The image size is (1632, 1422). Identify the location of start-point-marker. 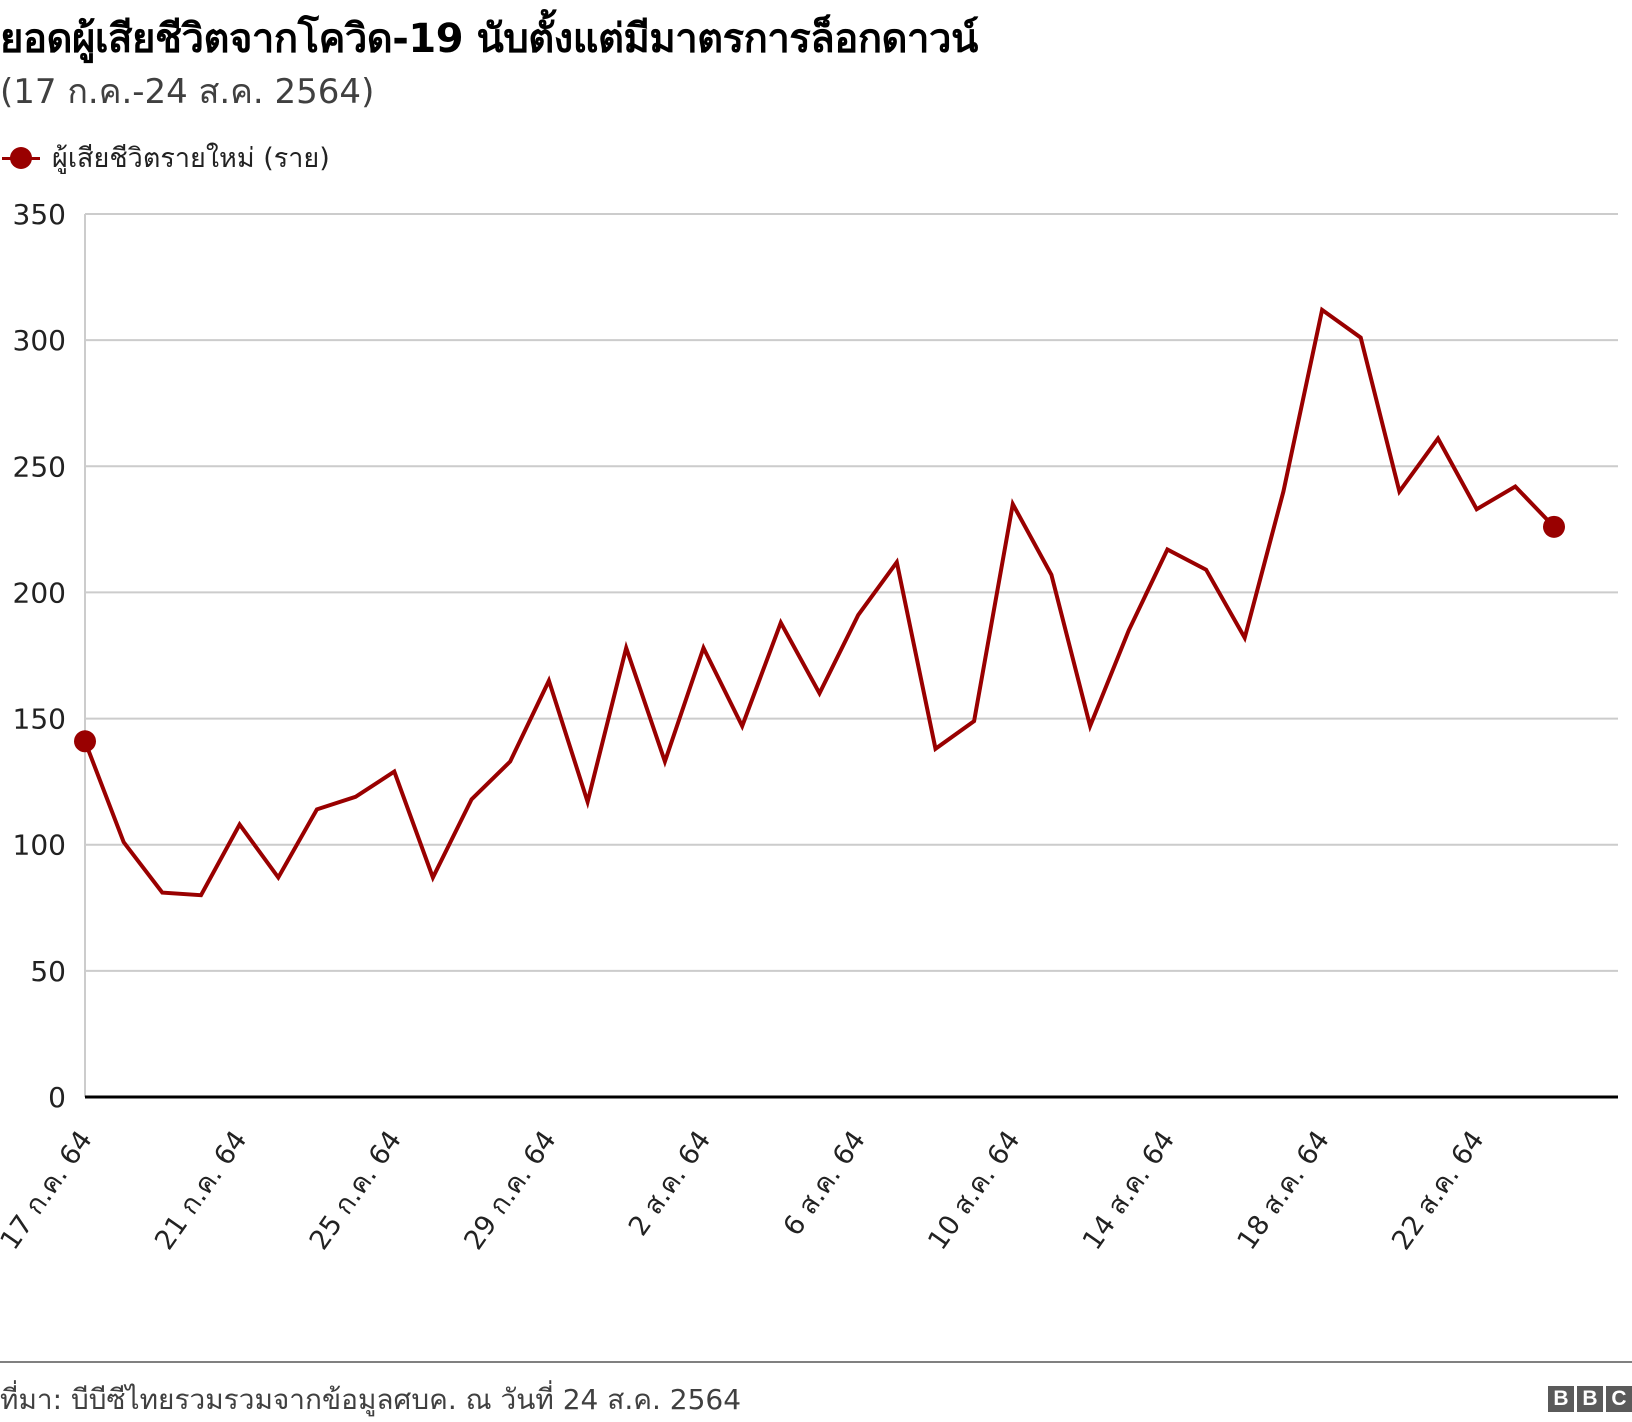
(85, 741).